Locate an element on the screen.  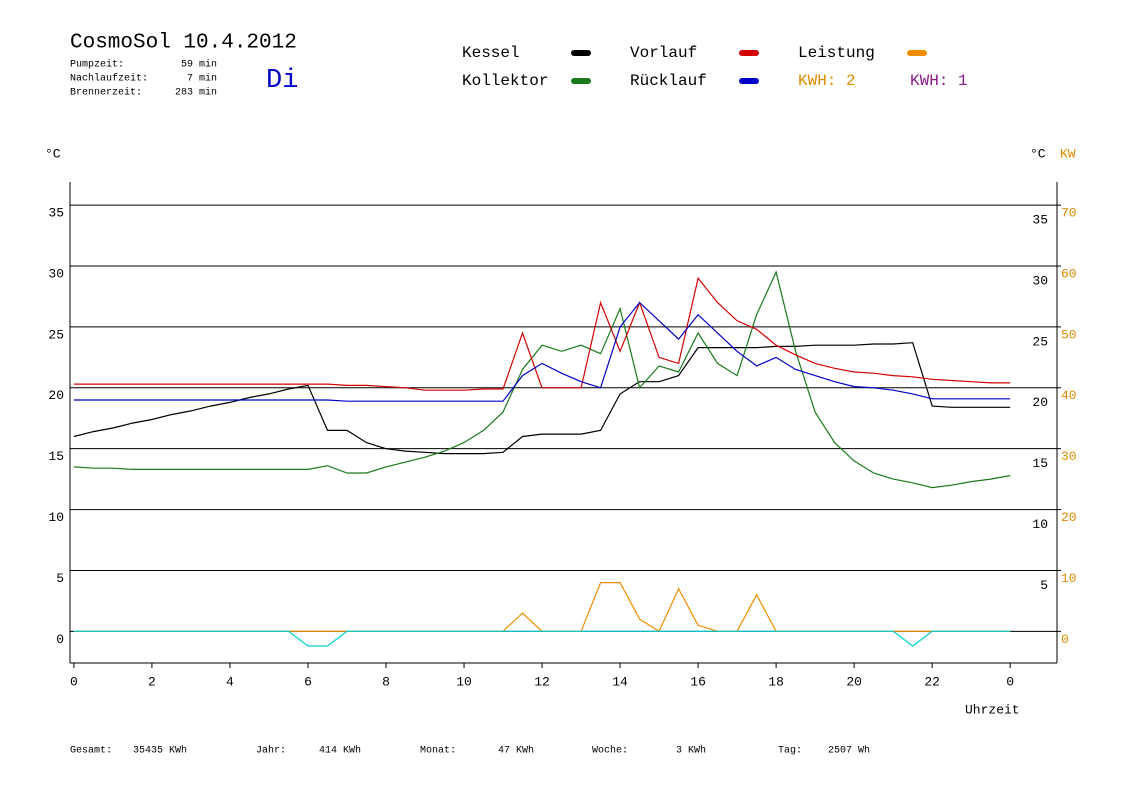
y2-tick-label: 60 is located at coordinates (1069, 273).